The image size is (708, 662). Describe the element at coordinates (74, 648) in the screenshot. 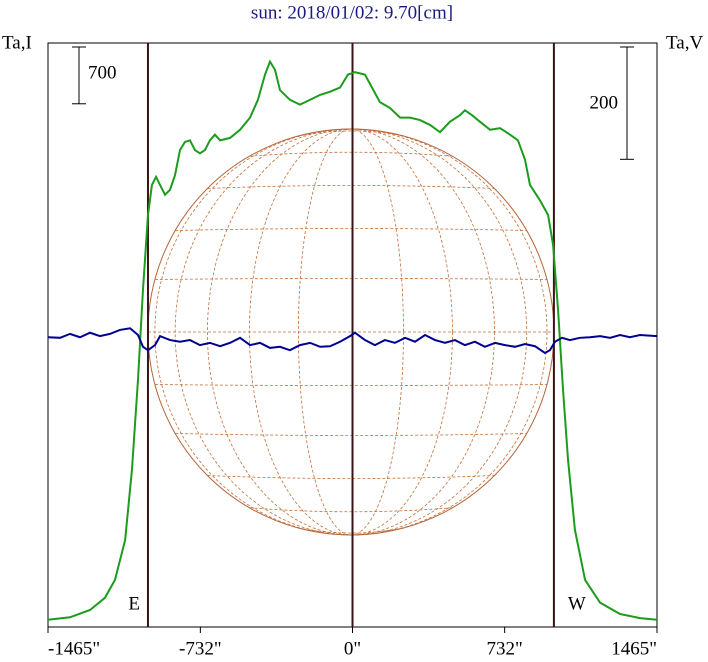

I see `x-tick-label: -1465"` at that location.